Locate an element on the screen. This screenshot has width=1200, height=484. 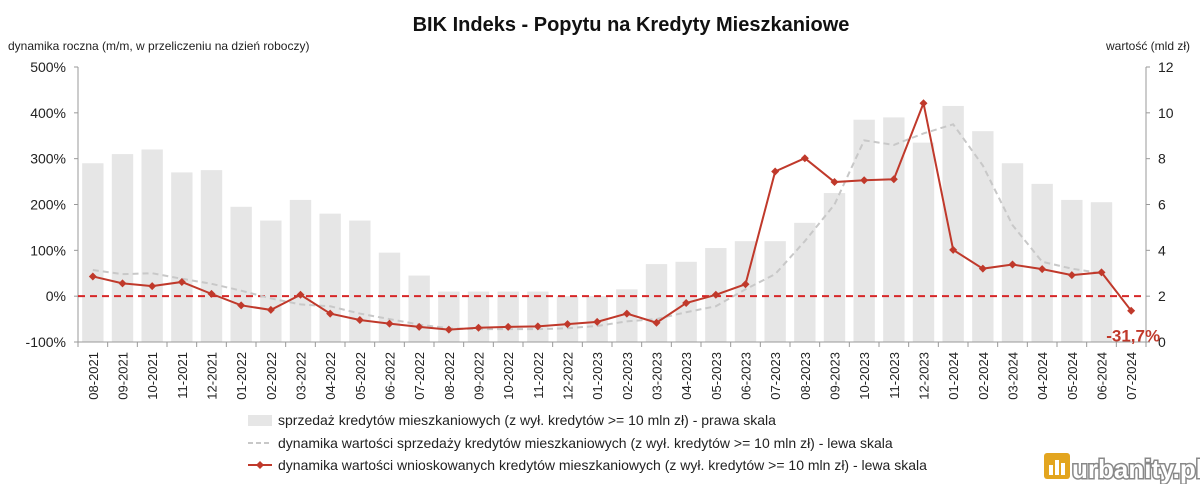
x-tick-label: 09-2021 is located at coordinates (123, 376).